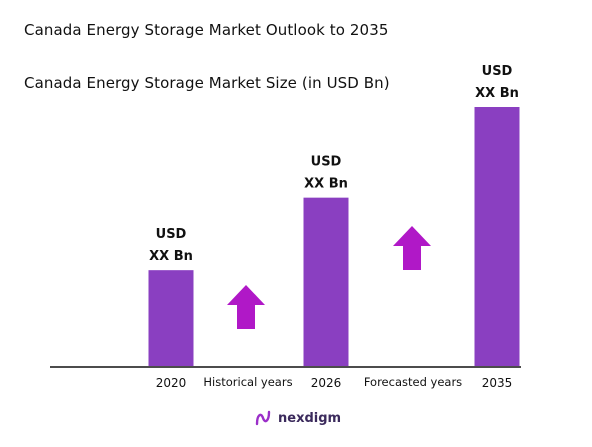 The height and width of the screenshot is (447, 592). I want to click on data-label-2035-line2: XX Bn, so click(497, 93).